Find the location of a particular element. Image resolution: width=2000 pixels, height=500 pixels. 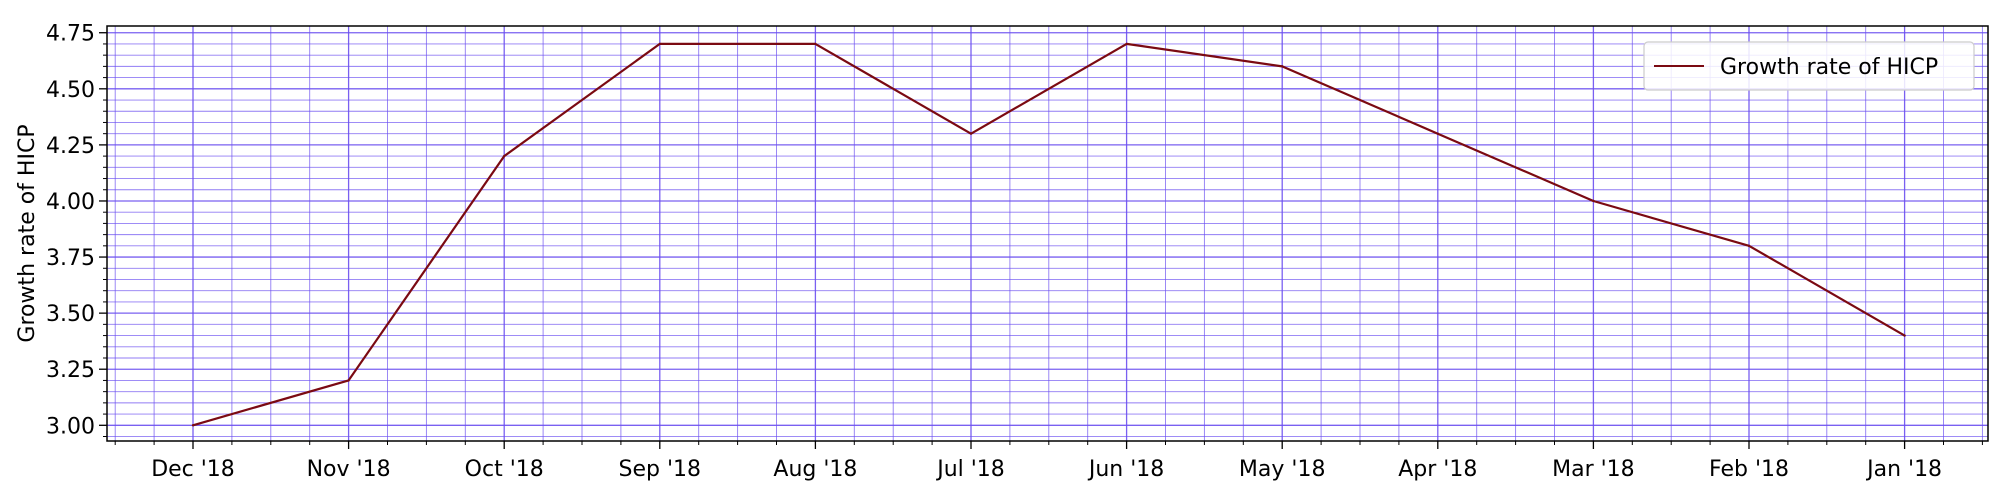

x-tick-label: Jun '18 is located at coordinates (1125, 469).